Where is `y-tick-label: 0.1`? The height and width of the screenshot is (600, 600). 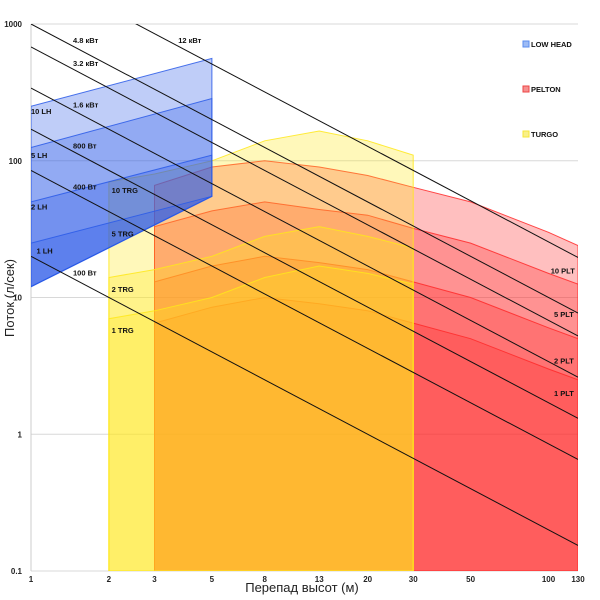
y-tick-label: 0.1 is located at coordinates (17, 571).